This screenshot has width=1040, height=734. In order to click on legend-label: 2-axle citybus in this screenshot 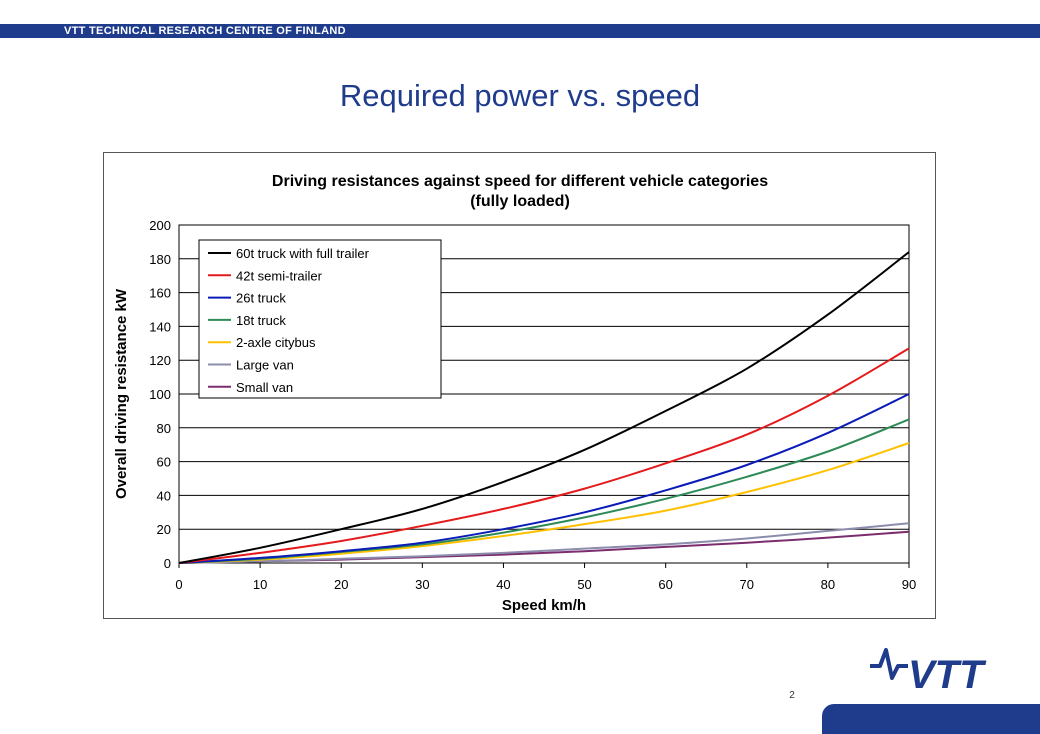, I will do `click(276, 342)`.